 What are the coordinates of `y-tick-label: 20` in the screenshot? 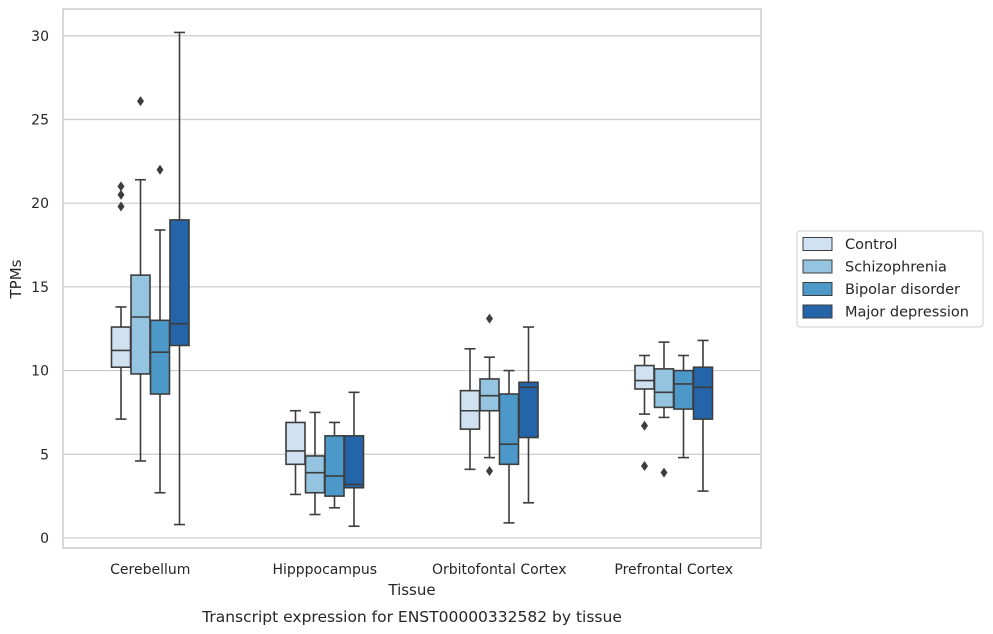 It's located at (40, 204).